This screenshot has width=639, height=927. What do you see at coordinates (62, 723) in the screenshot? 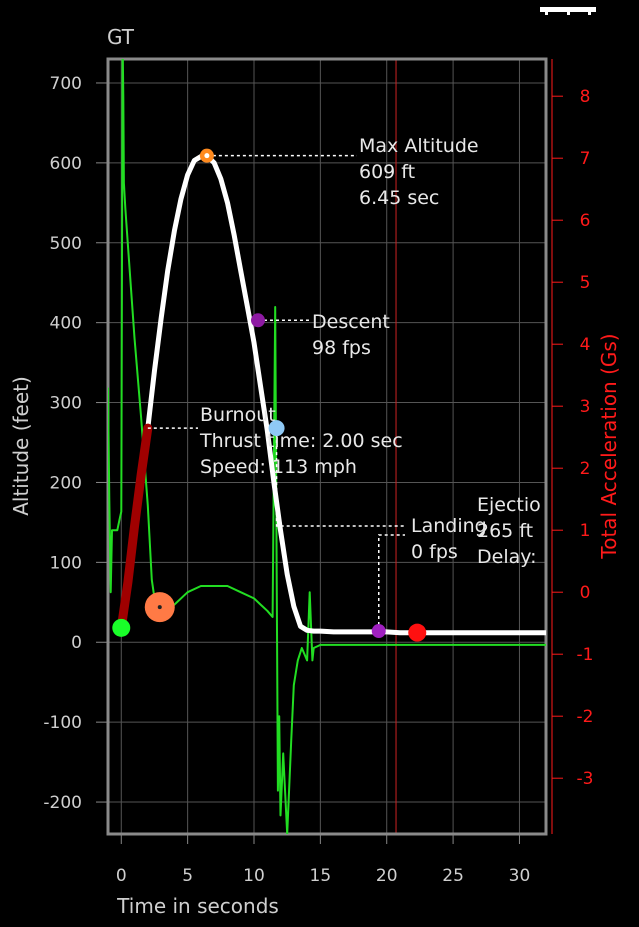
I see `y-left-tick-label: -100` at bounding box center [62, 723].